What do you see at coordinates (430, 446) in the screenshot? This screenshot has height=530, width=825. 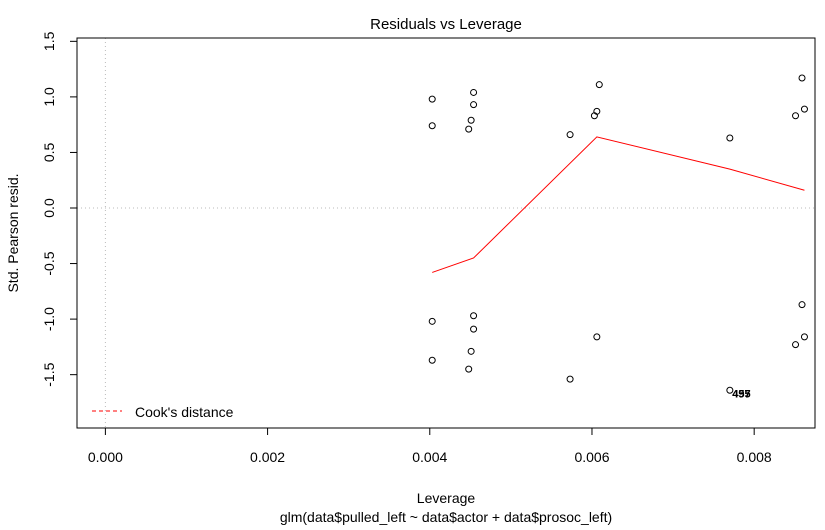 I see `x-axis: 0.000 0.002 0.004 0.006 0.008` at bounding box center [430, 446].